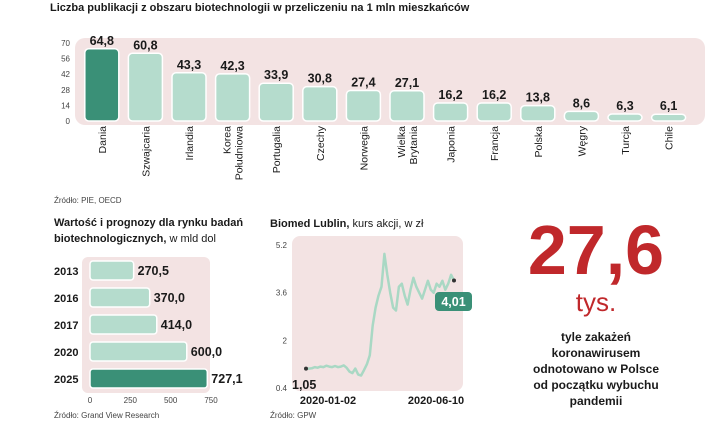 The width and height of the screenshot is (720, 423). Describe the element at coordinates (276, 75) in the screenshot. I see `bar-value-label: 33,9` at that location.